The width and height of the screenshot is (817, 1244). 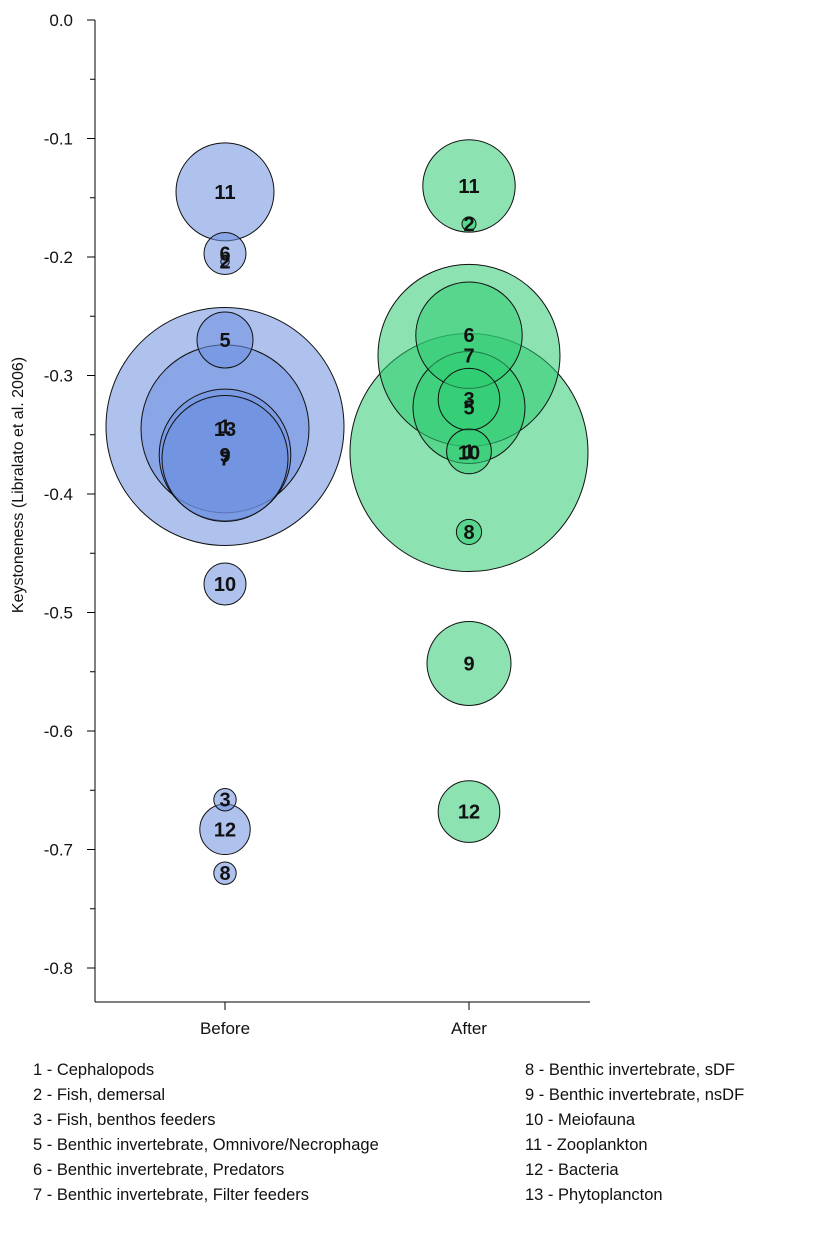 What do you see at coordinates (94, 1070) in the screenshot?
I see `legend-item: 1 - Cephalopods` at bounding box center [94, 1070].